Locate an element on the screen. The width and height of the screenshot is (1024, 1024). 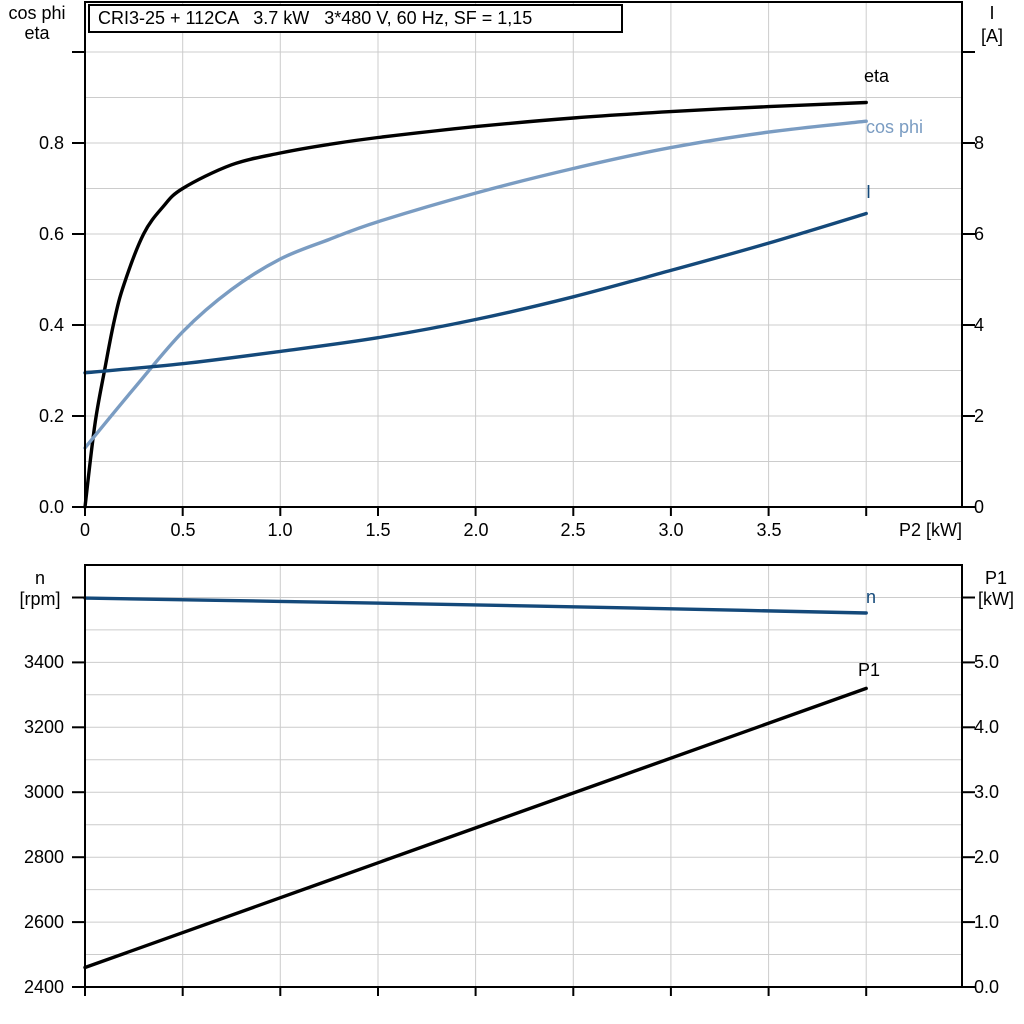
curve-label-speed: n is located at coordinates (871, 597).